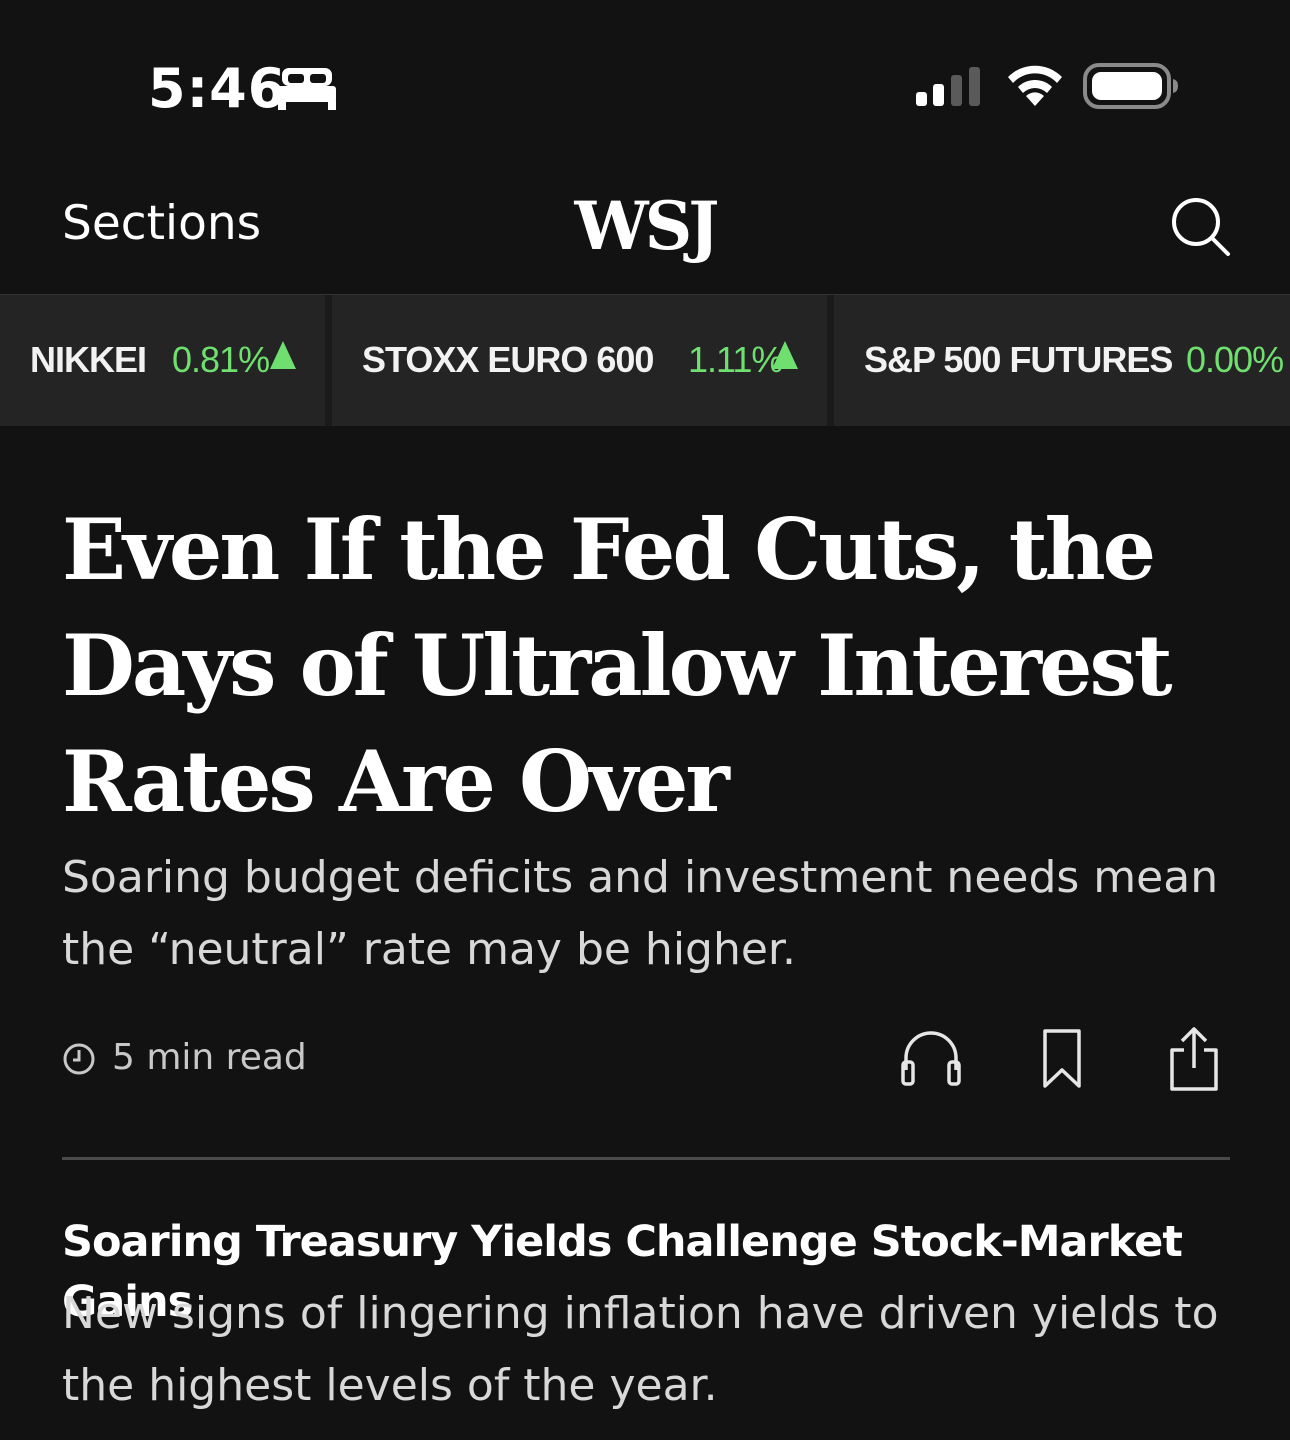 This screenshot has width=1290, height=1440. What do you see at coordinates (221, 359) in the screenshot?
I see `ticker-change: 0.81%` at bounding box center [221, 359].